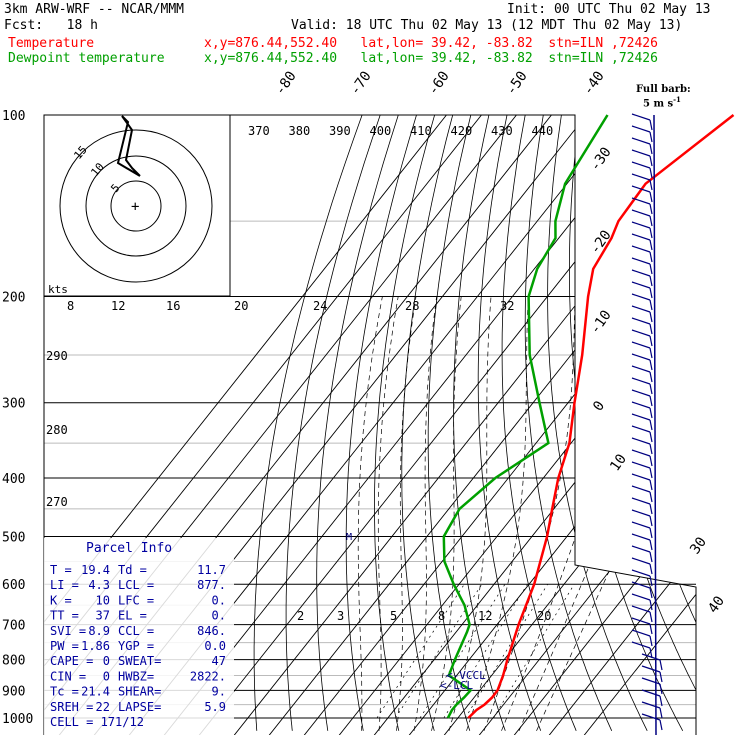 This screenshot has height=740, width=740. Describe the element at coordinates (466, 675) in the screenshot. I see `cloud-level-label: <-VCCL` at that location.